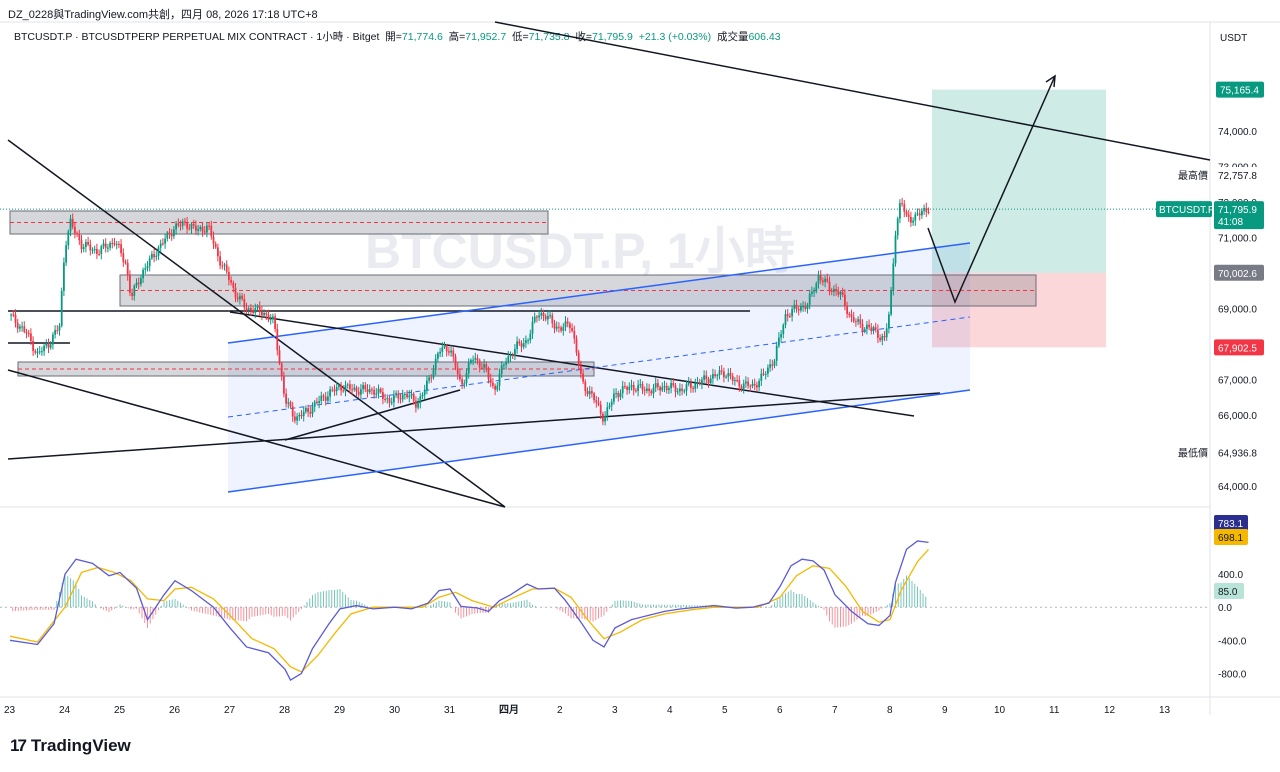 This screenshot has height=772, width=1280. What do you see at coordinates (572, 364) in the screenshot?
I see `descending-line-mid` at bounding box center [572, 364].